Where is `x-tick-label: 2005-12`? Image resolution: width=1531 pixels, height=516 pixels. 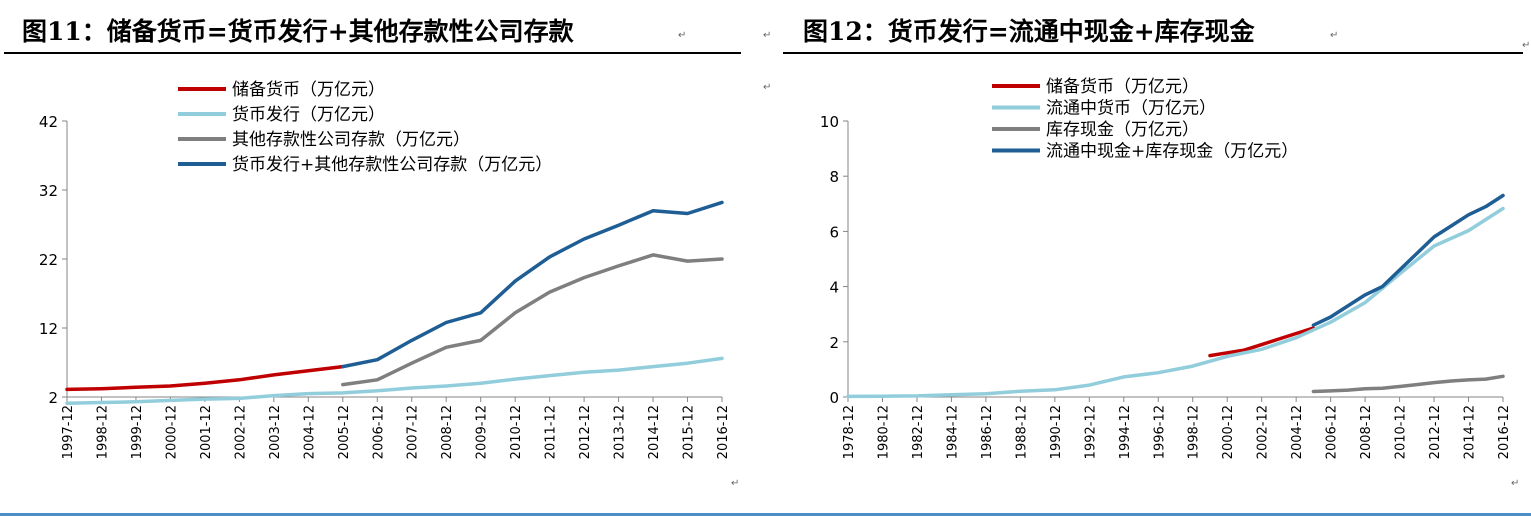
x-tick-label: 2005-12 is located at coordinates (344, 432).